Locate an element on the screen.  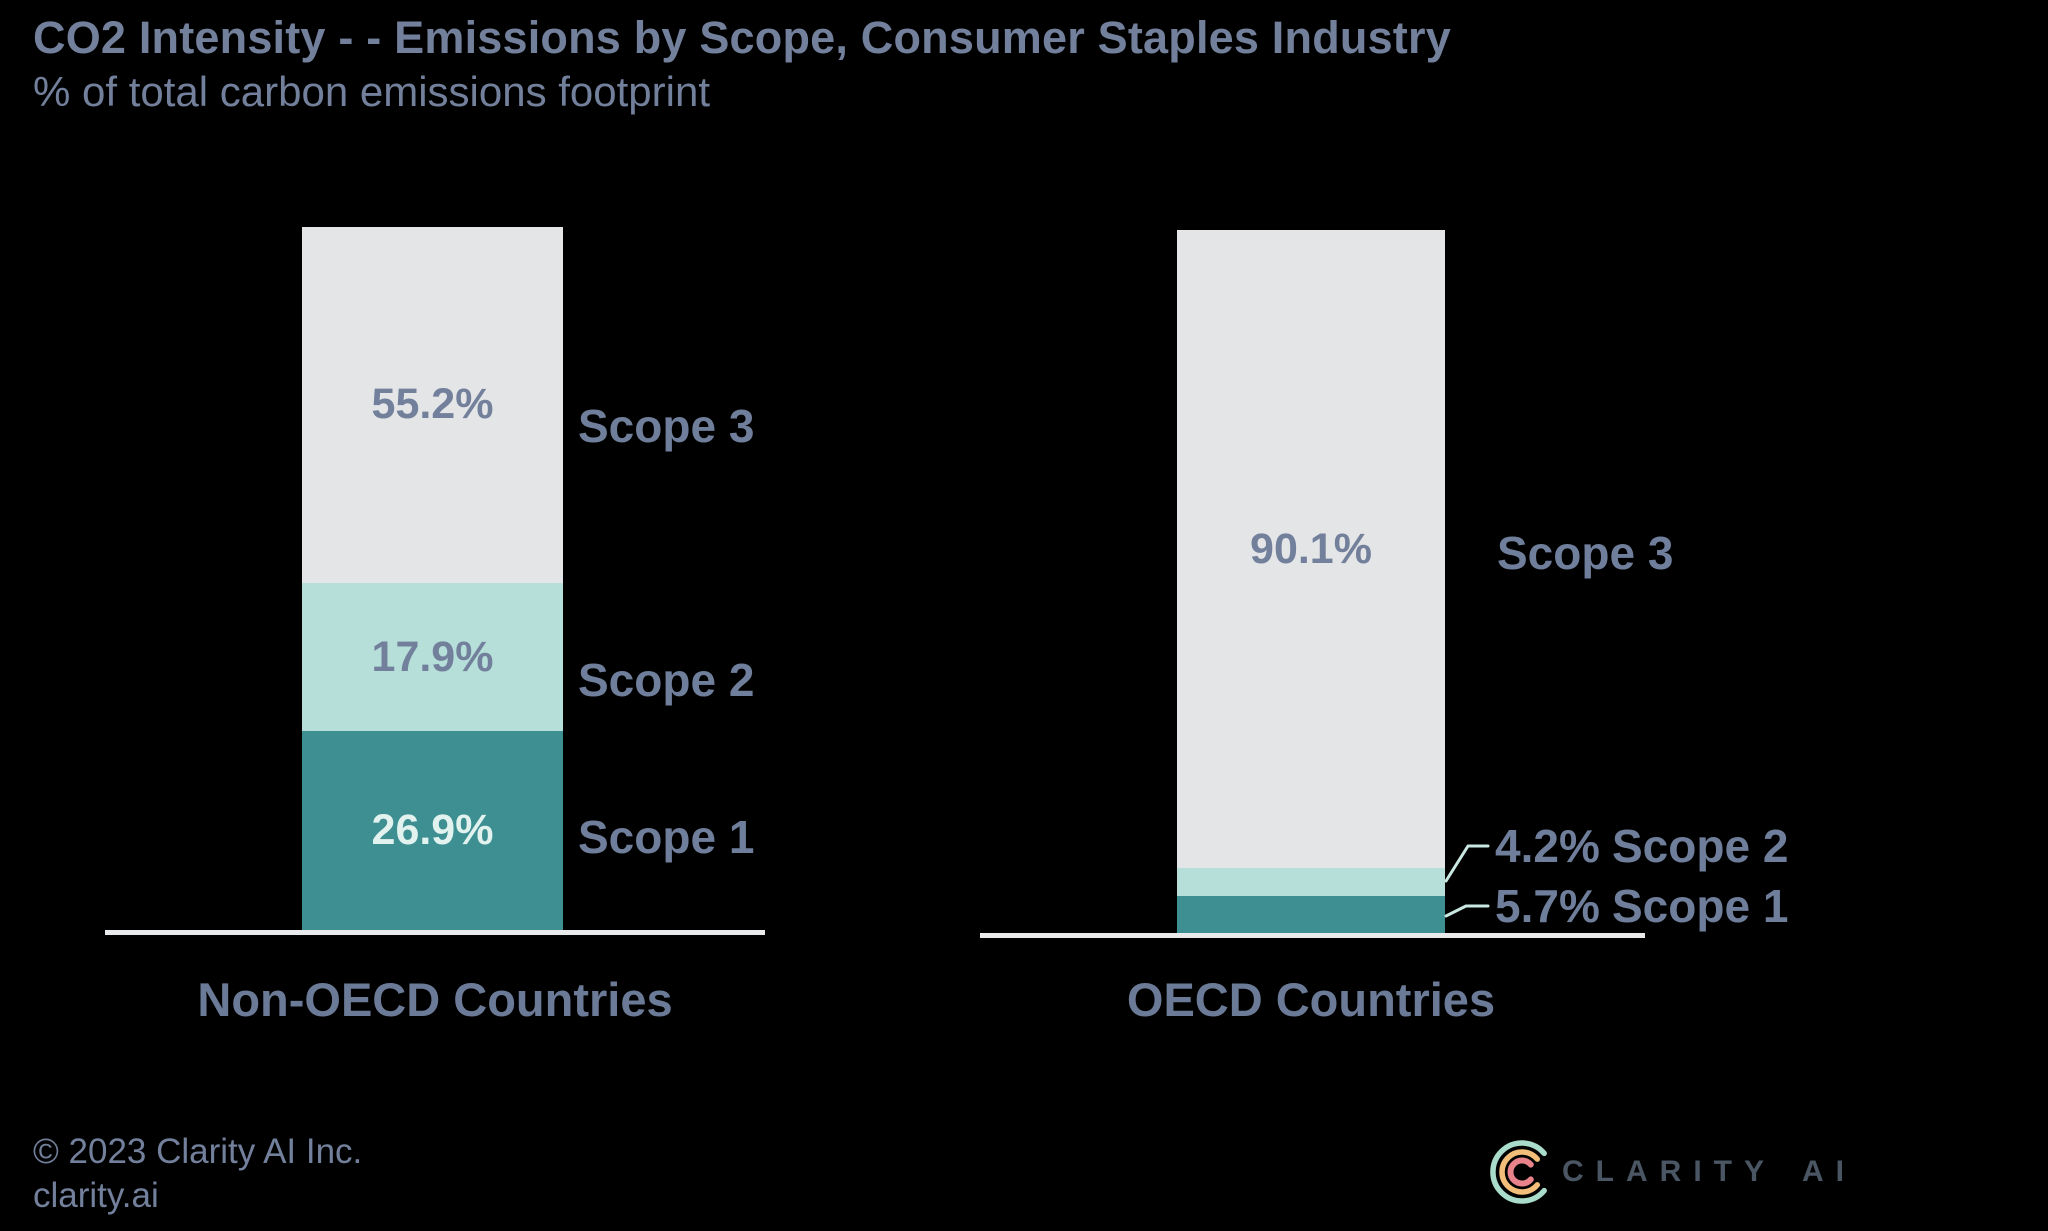
category-label-oecd: OECD Countries is located at coordinates (1311, 999).